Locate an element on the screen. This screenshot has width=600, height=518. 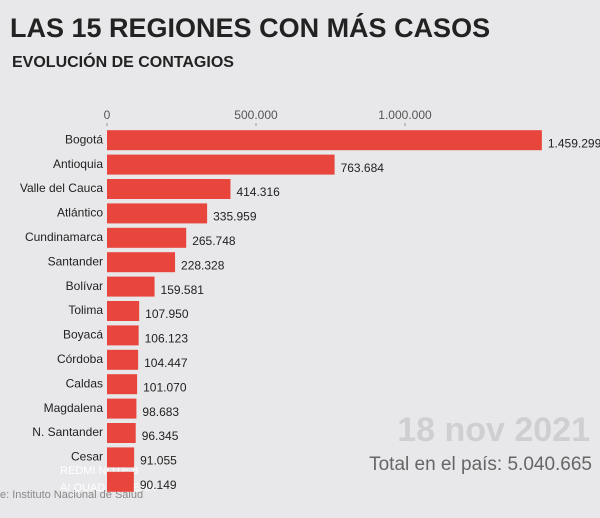
chart-subtitle: EVOLUCIÓN DE CONTAGIOS is located at coordinates (123, 61).